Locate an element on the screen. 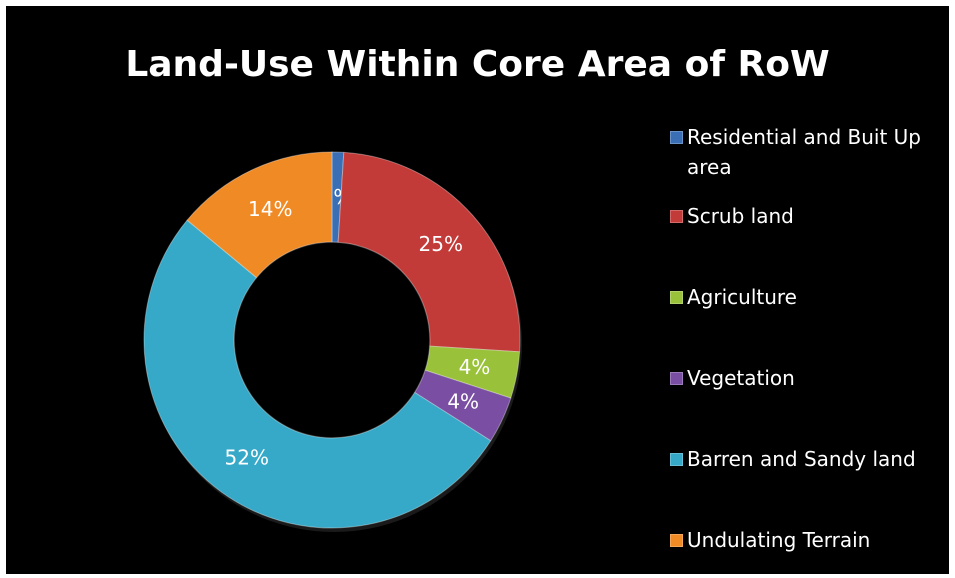  legend-label: Residential and Buit Up area is located at coordinates (804, 152).